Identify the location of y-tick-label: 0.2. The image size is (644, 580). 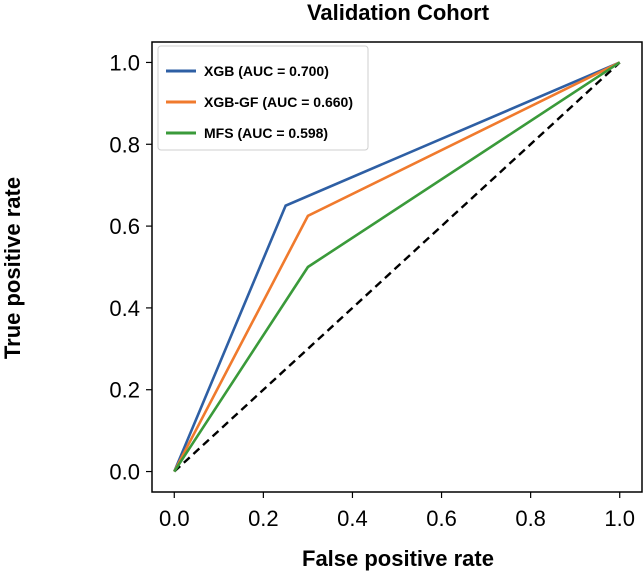
(124, 390).